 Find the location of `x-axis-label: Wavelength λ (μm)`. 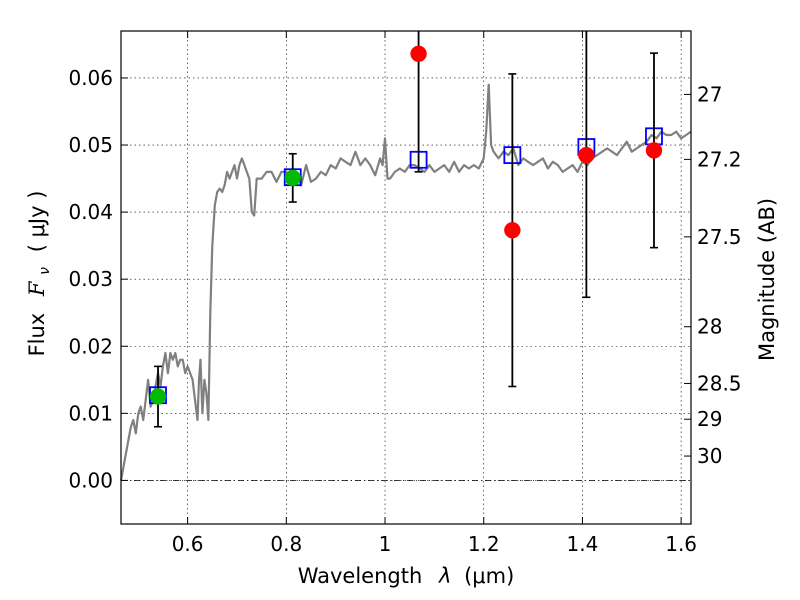

x-axis-label: Wavelength λ (μm) is located at coordinates (406, 576).